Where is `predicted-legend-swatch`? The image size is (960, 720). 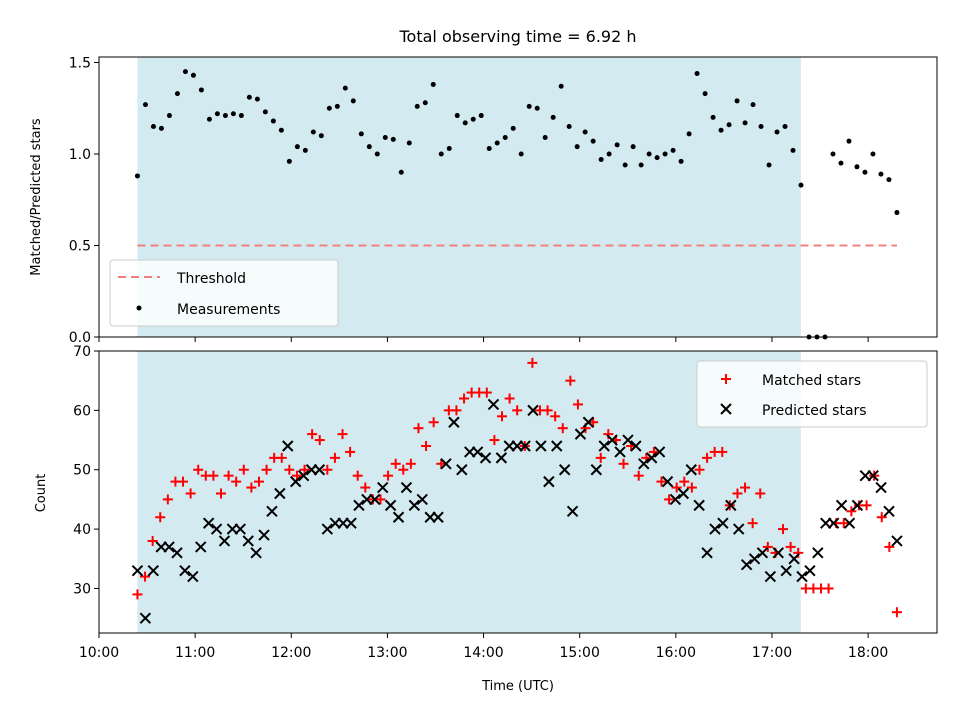
predicted-legend-swatch is located at coordinates (726, 409).